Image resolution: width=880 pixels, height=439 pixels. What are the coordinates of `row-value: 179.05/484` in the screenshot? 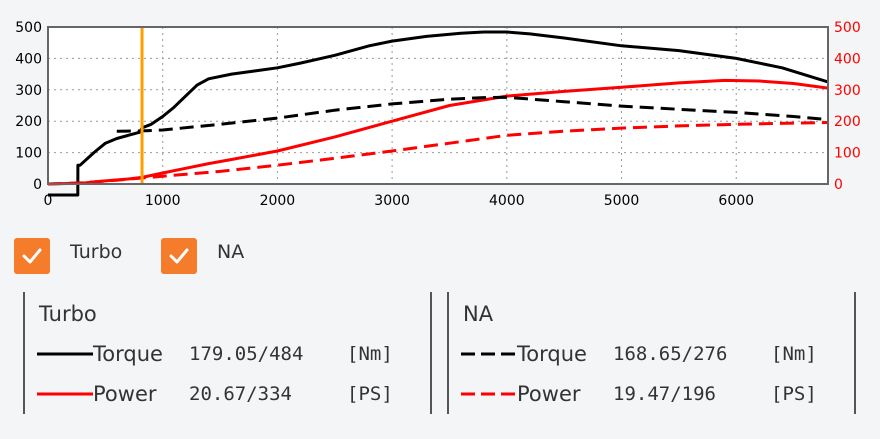 It's located at (246, 354).